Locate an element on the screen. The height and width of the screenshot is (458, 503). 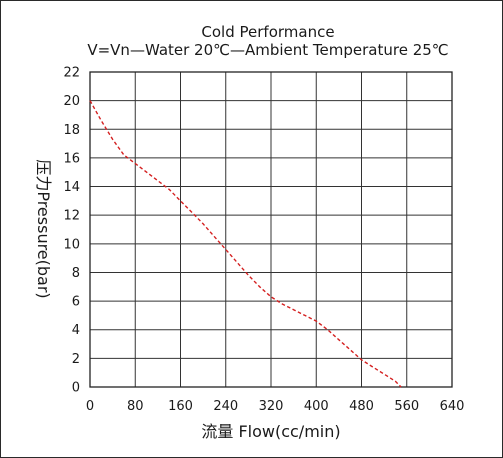
x-tick-label: 240 is located at coordinates (225, 406).